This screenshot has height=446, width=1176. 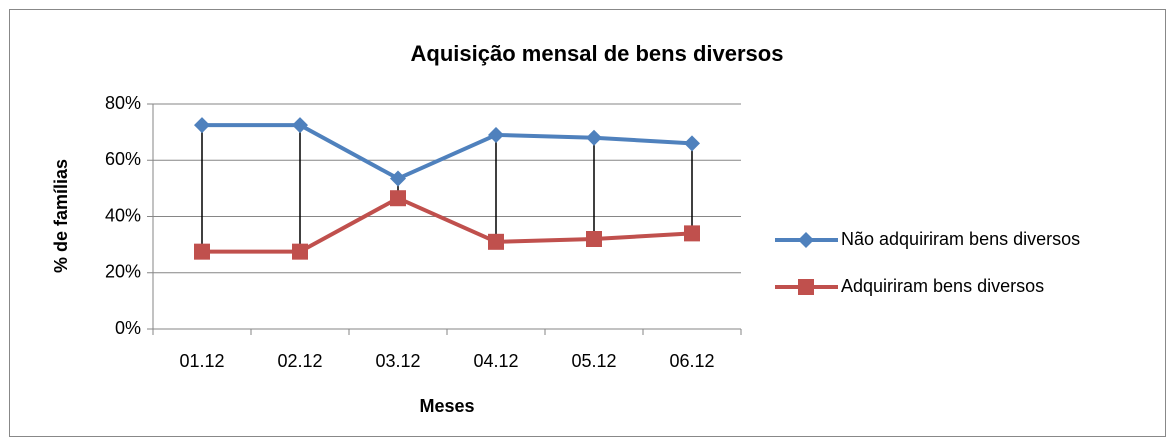 What do you see at coordinates (61, 216) in the screenshot?
I see `y-axis-label: % de famílias` at bounding box center [61, 216].